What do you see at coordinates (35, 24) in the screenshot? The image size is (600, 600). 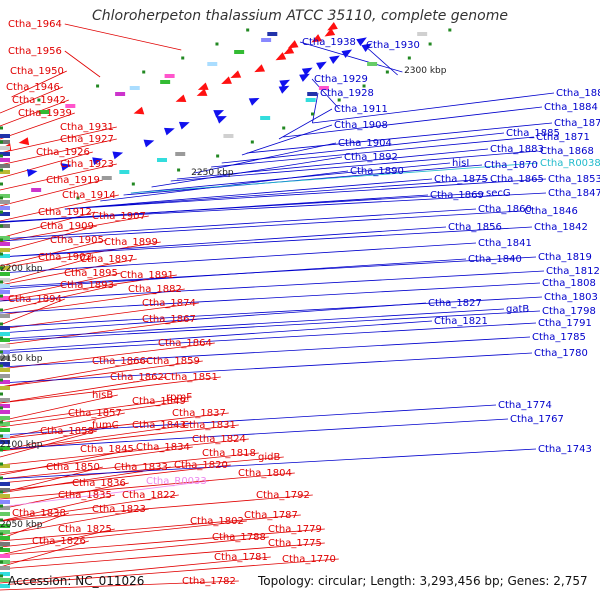 I see `left-gene-label: Ctha_1964` at bounding box center [35, 24].